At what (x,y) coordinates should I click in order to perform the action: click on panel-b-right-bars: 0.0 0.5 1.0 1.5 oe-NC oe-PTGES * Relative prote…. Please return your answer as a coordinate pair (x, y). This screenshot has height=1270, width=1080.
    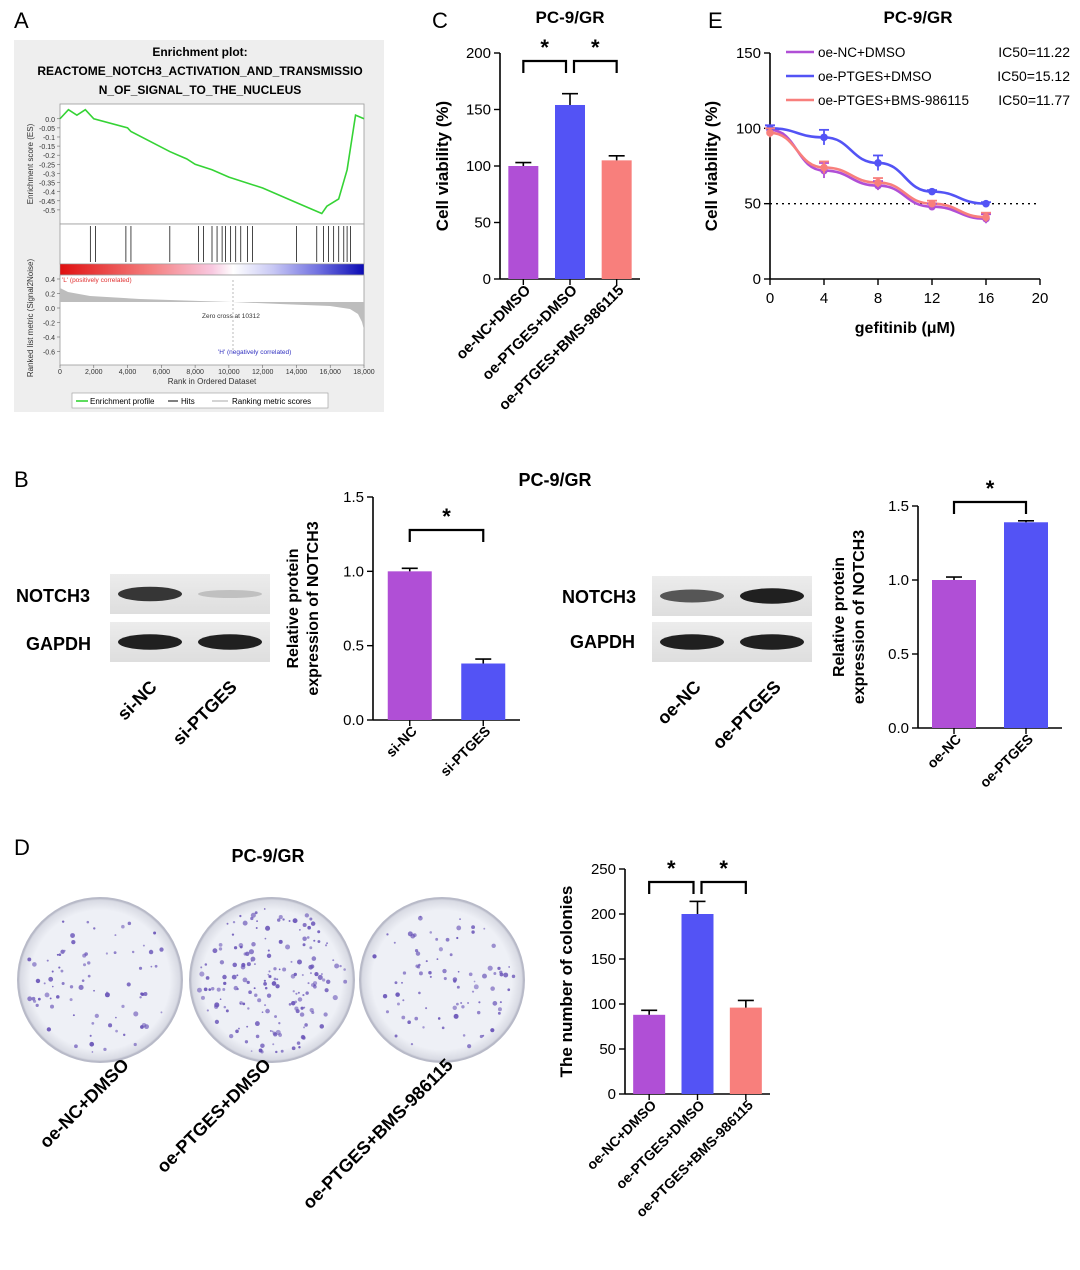
    Looking at the image, I should click on (946, 633).